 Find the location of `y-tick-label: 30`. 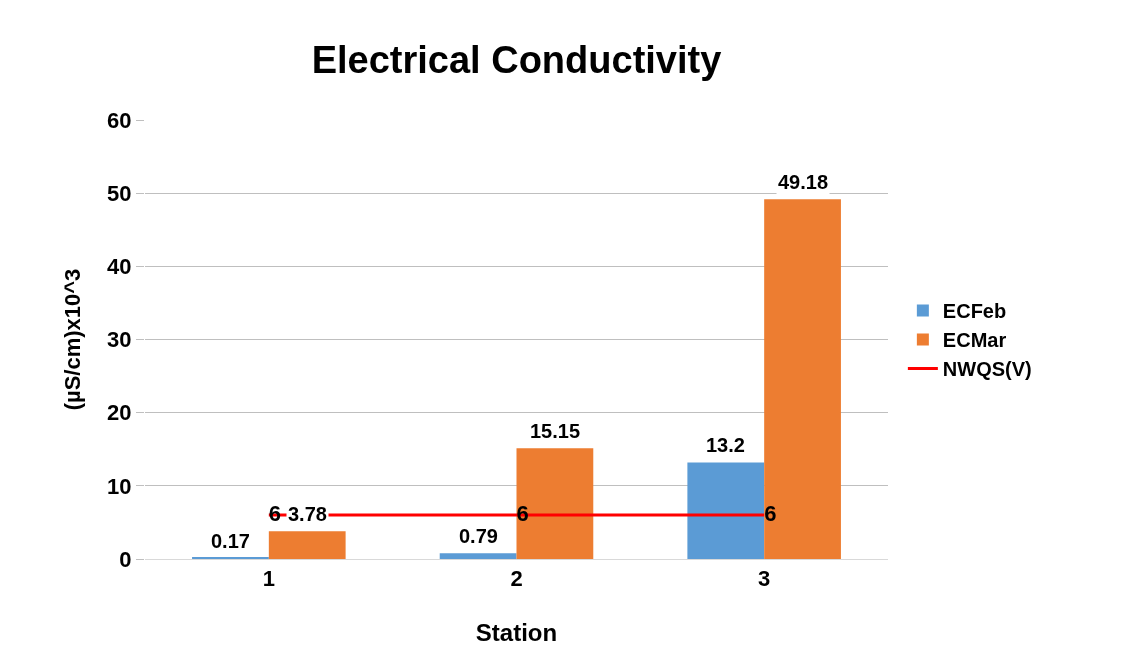

y-tick-label: 30 is located at coordinates (119, 340).